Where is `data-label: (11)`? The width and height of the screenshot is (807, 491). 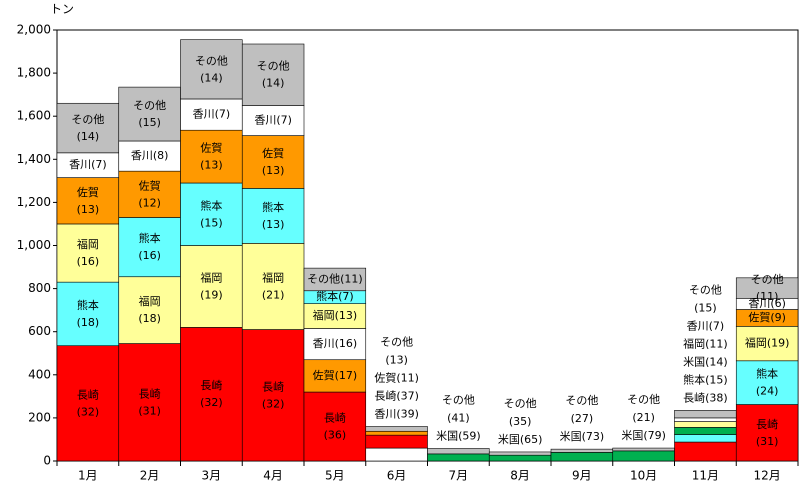
data-label: (11) is located at coordinates (767, 296).